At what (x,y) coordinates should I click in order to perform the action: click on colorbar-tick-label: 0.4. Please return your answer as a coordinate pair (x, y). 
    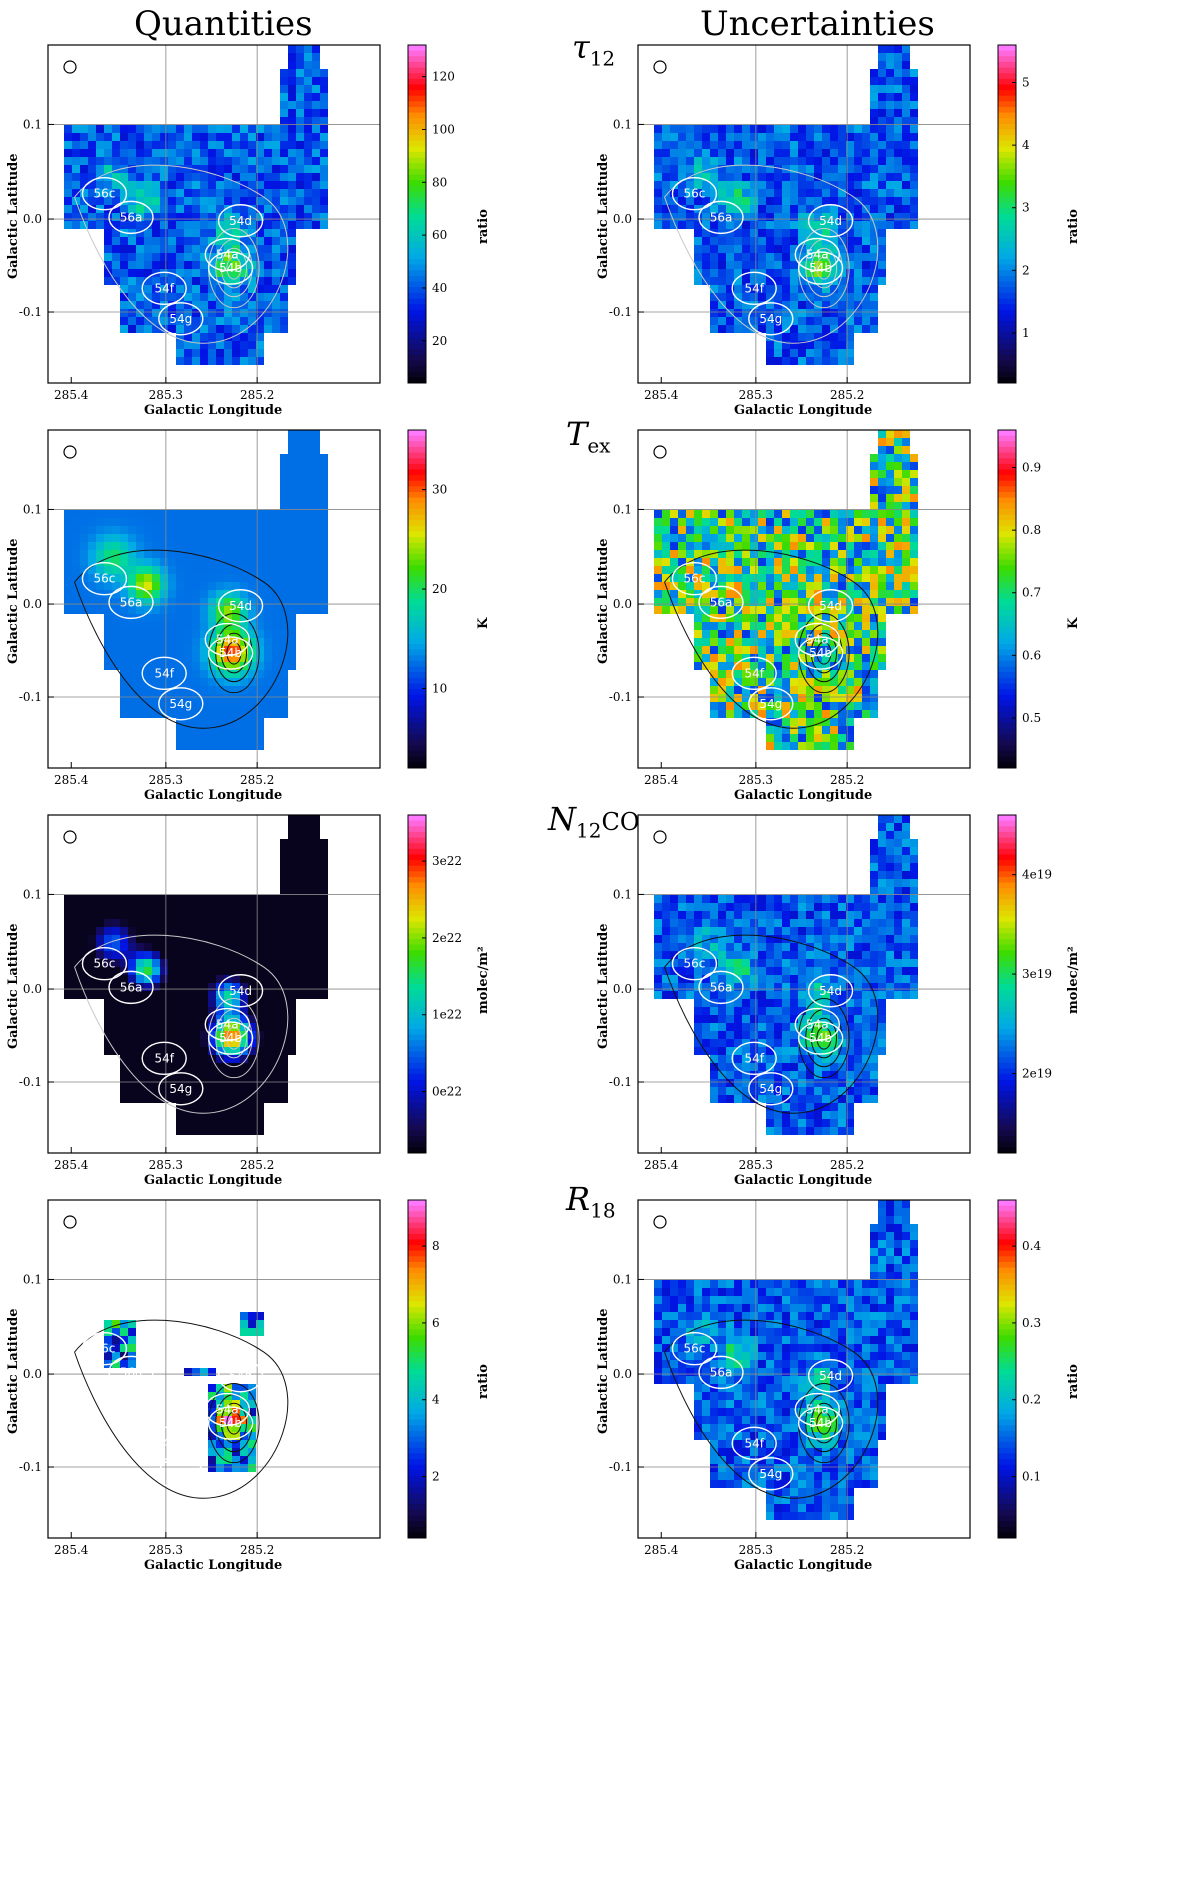
    Looking at the image, I should click on (1031, 1246).